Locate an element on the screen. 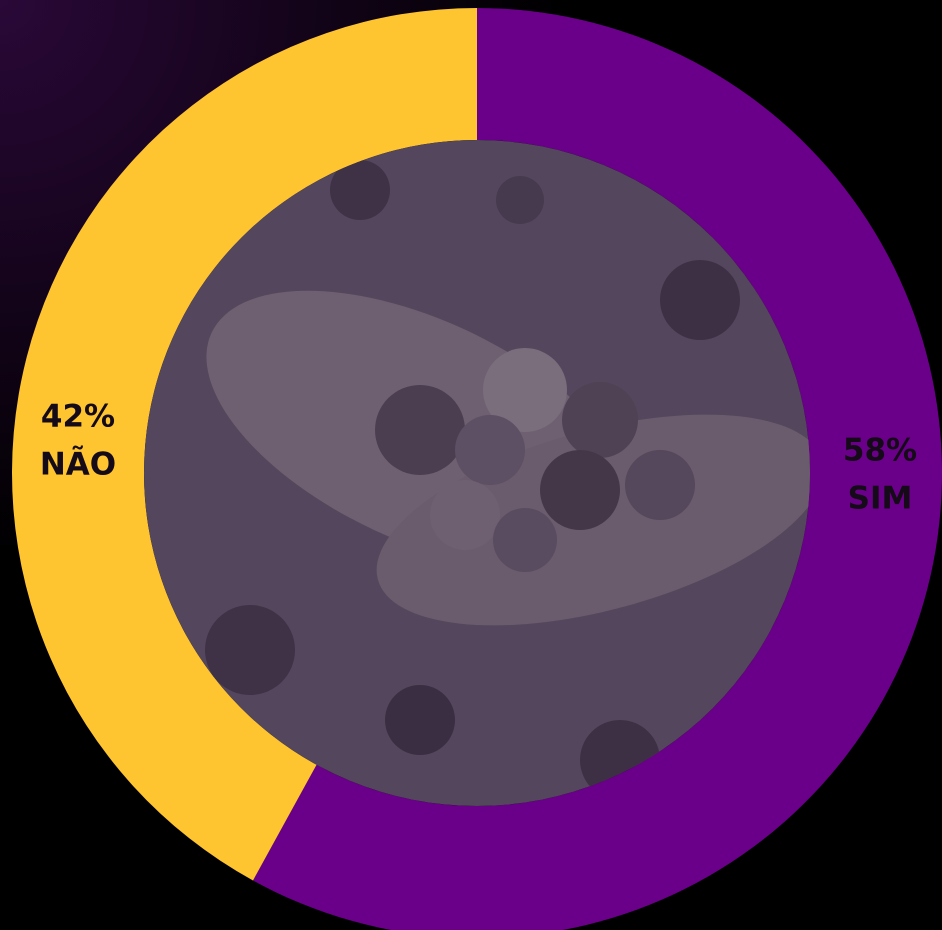 Image resolution: width=942 pixels, height=930 pixels. value-label: 58% is located at coordinates (880, 451).